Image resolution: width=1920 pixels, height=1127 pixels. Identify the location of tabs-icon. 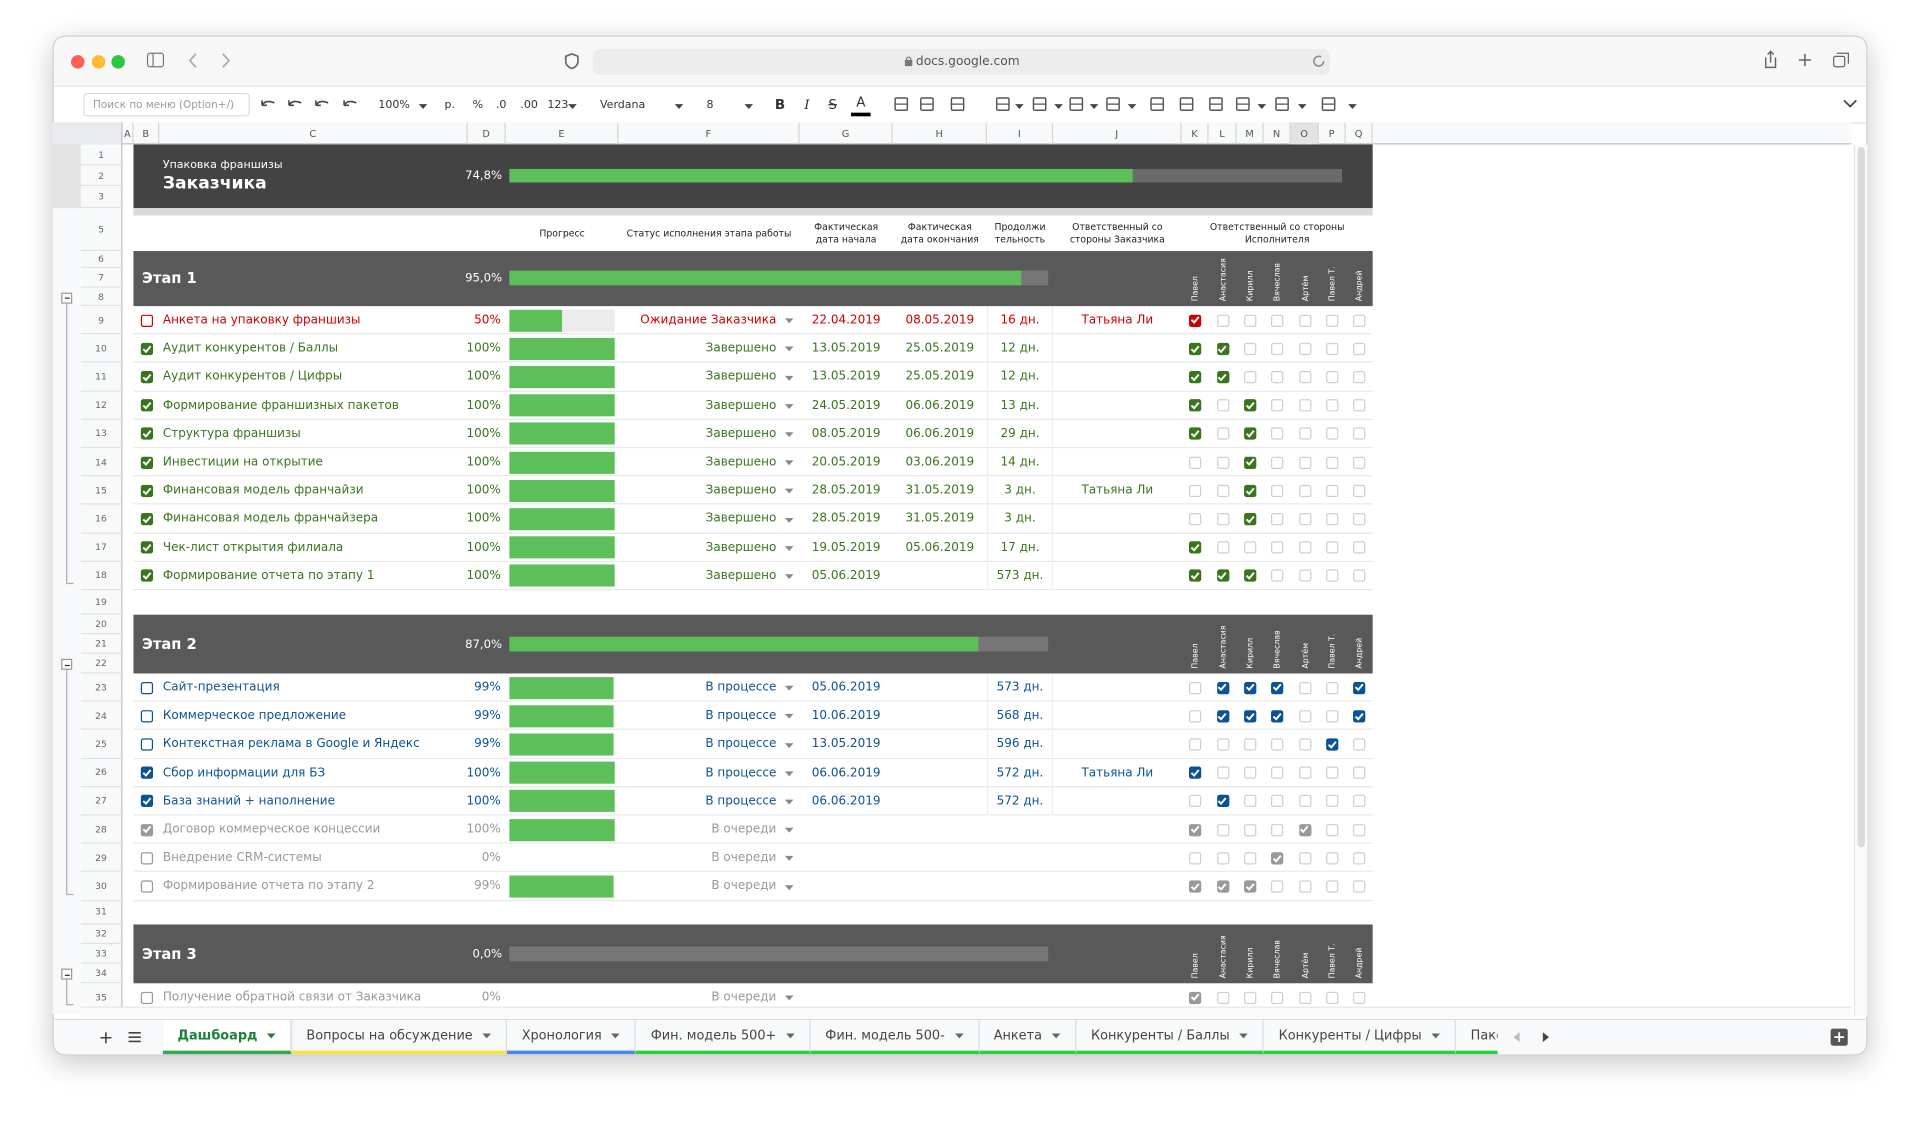
(1841, 60).